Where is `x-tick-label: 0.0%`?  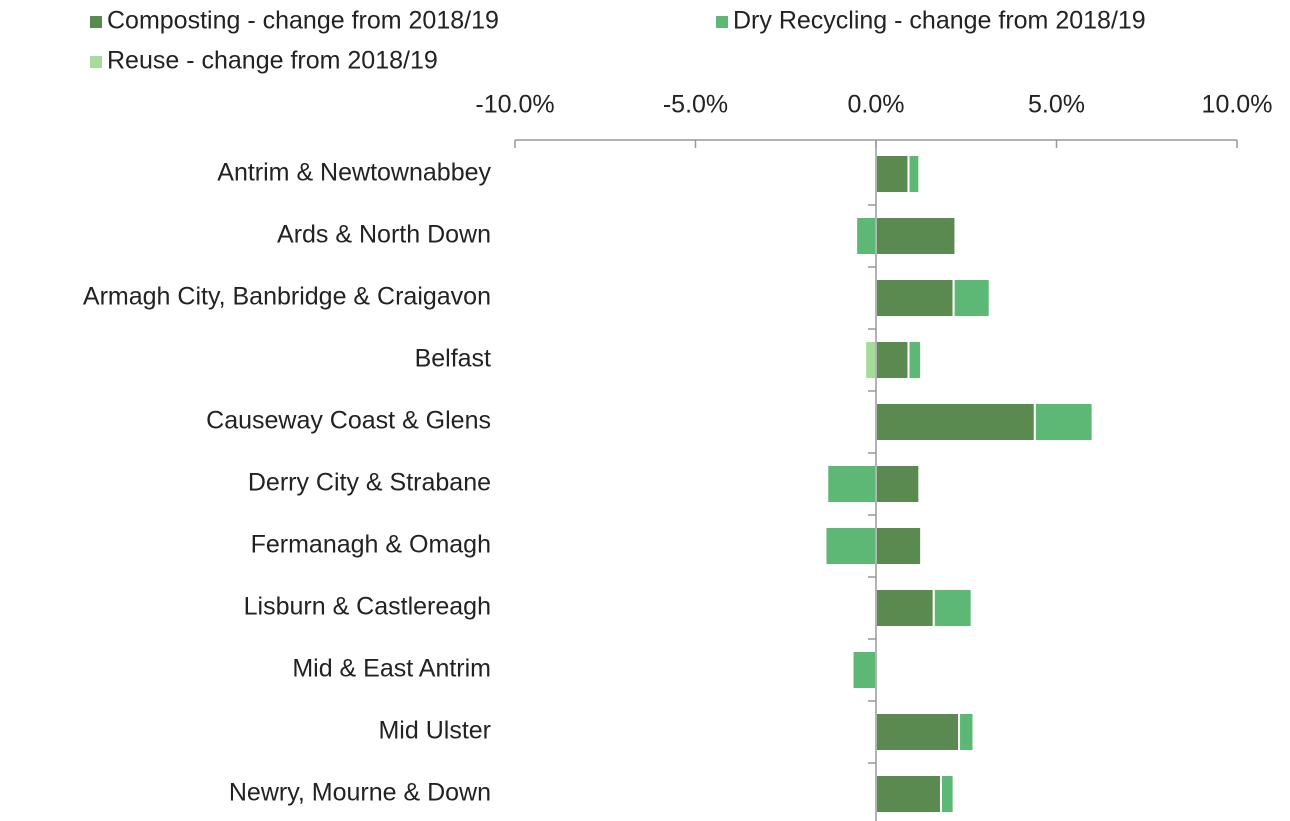 x-tick-label: 0.0% is located at coordinates (876, 105).